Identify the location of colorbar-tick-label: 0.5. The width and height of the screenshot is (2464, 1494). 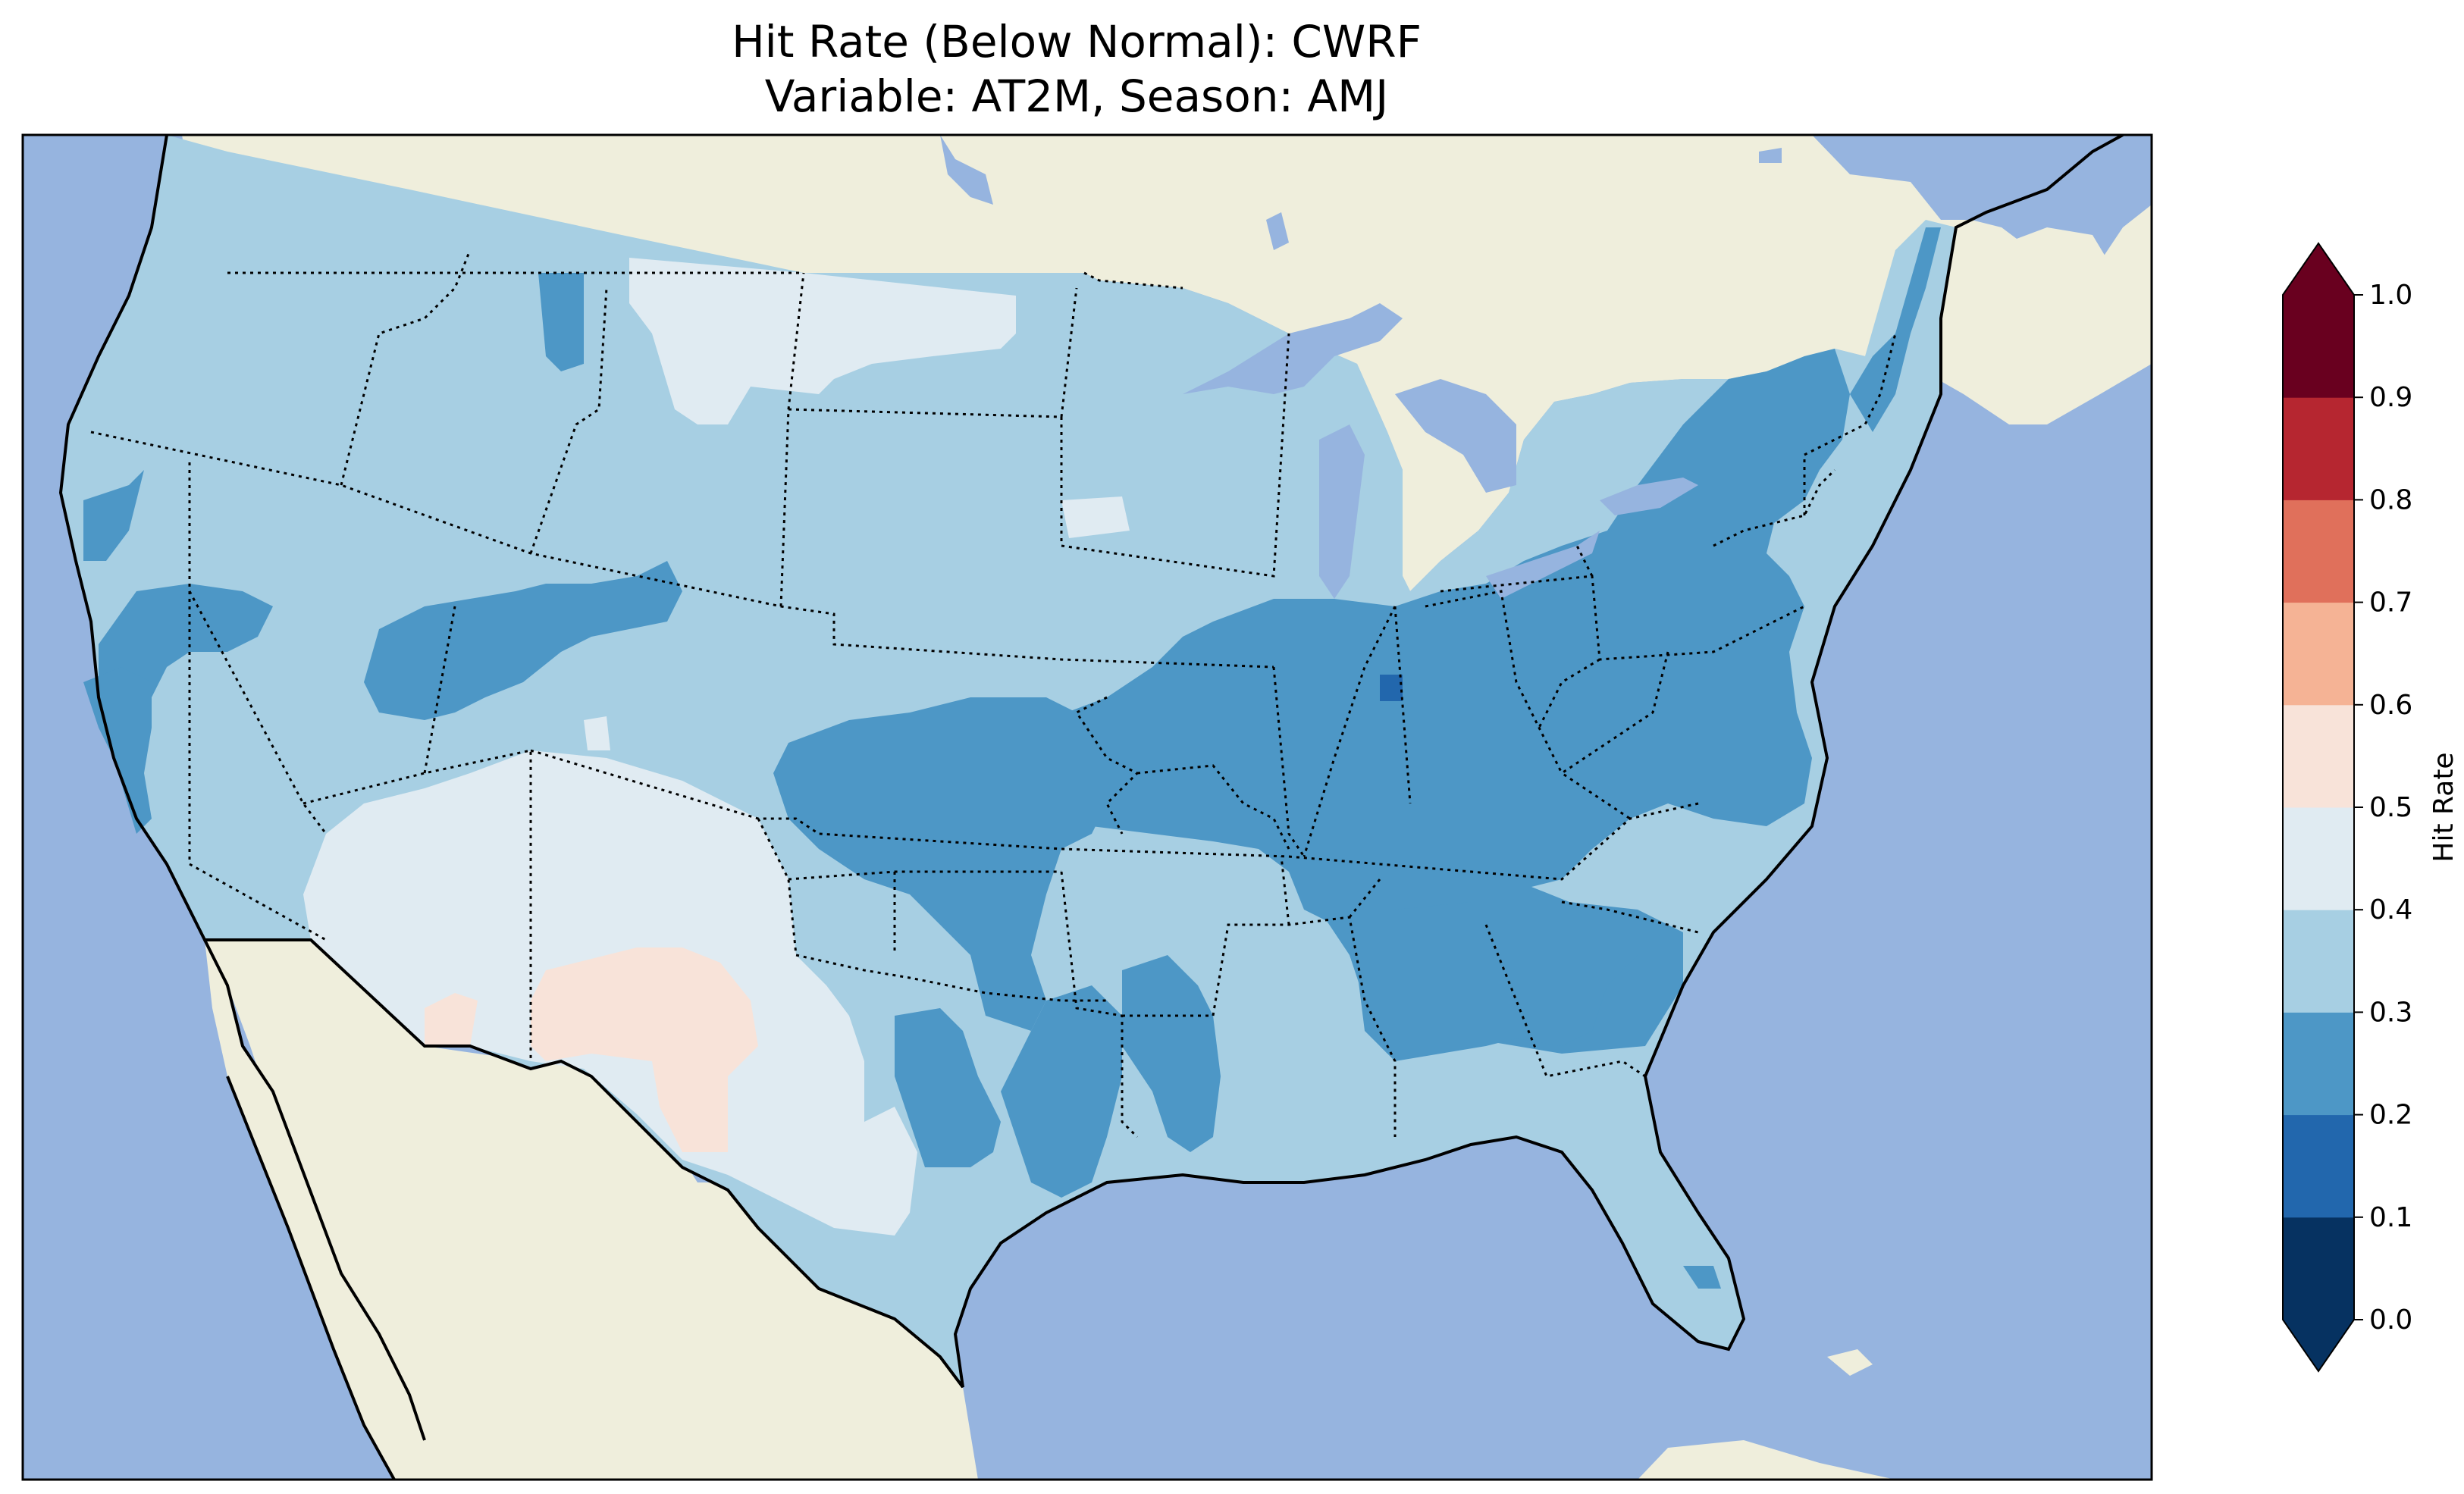
(2391, 807).